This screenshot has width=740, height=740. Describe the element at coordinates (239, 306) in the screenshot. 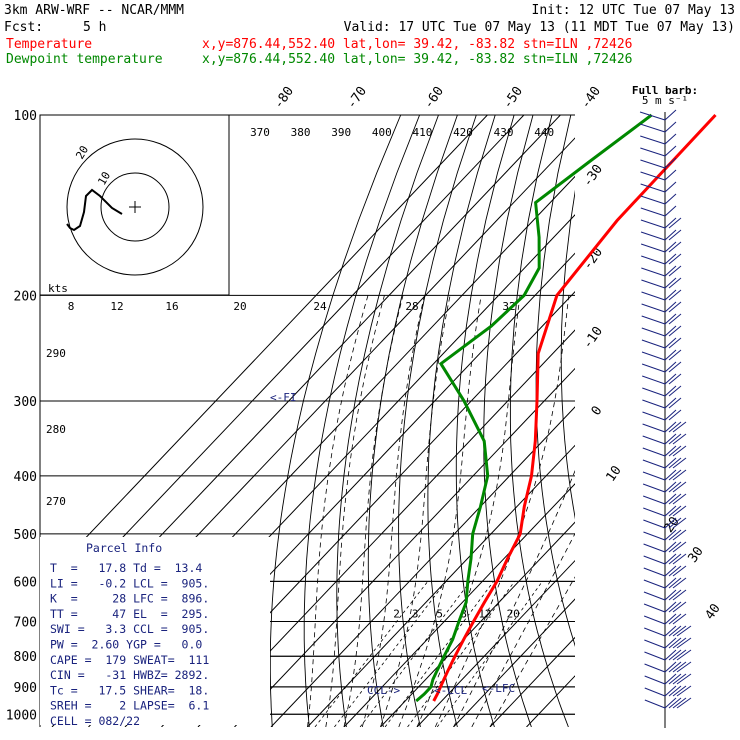

I see `speed-label: 20` at that location.